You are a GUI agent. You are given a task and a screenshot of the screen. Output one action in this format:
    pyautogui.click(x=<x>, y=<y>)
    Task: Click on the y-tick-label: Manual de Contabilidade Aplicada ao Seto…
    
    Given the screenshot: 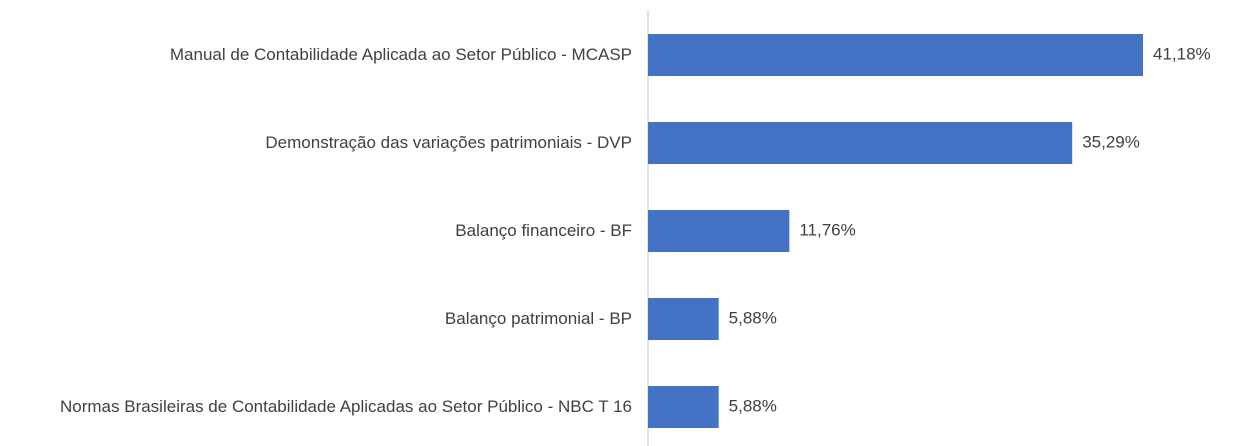 What is the action you would take?
    pyautogui.click(x=400, y=54)
    